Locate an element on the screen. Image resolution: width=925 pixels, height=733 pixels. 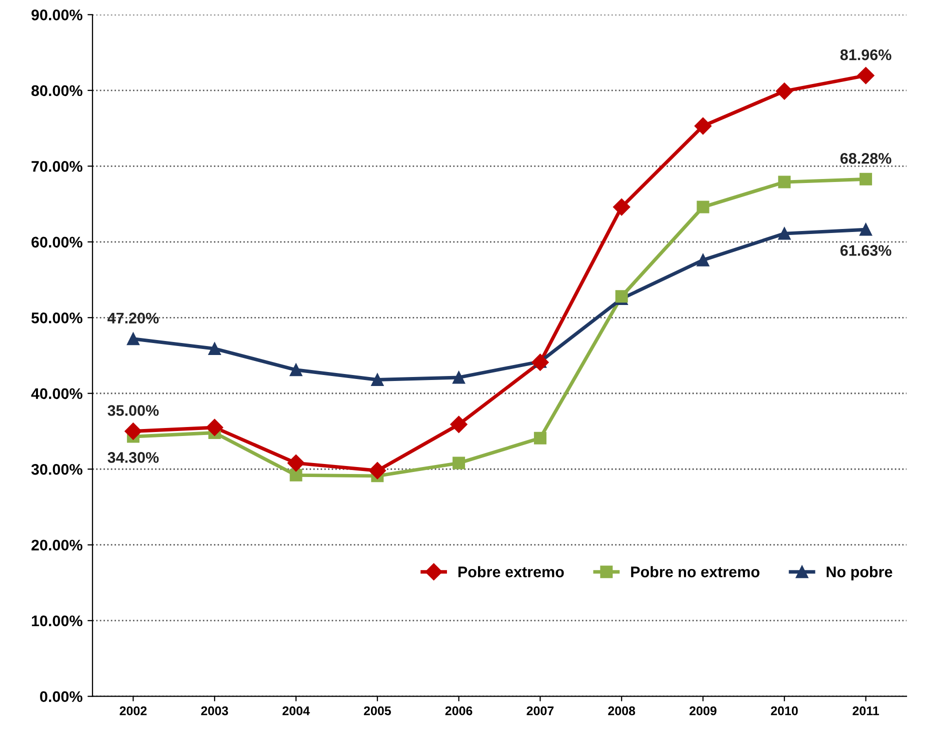
x-tick-label: 2006 is located at coordinates (458, 711).